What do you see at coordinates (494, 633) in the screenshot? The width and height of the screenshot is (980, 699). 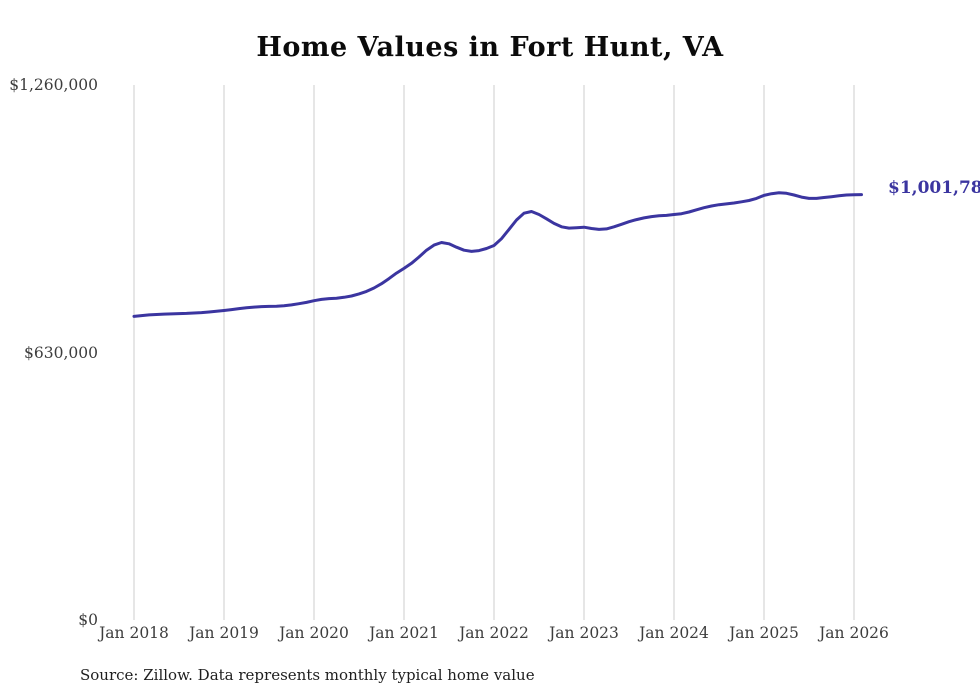 I see `x-tick-label: Jan 2022` at bounding box center [494, 633].